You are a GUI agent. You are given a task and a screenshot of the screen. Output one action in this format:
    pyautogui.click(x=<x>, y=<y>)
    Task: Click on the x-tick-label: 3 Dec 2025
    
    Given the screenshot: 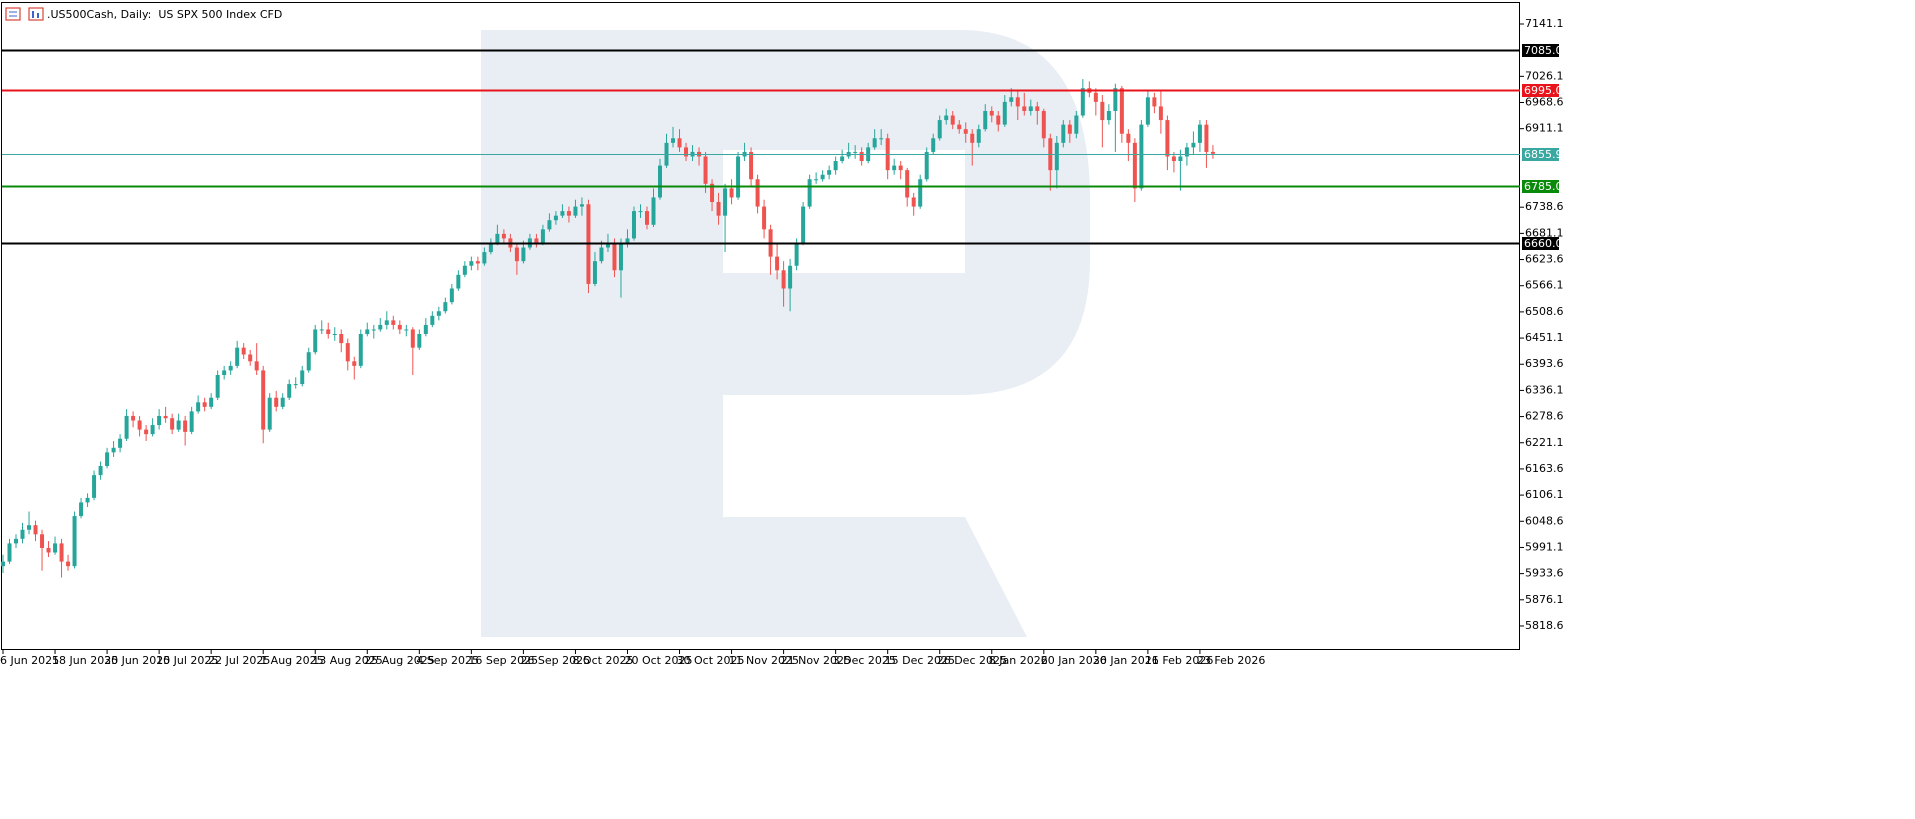 What is the action you would take?
    pyautogui.click(x=864, y=660)
    